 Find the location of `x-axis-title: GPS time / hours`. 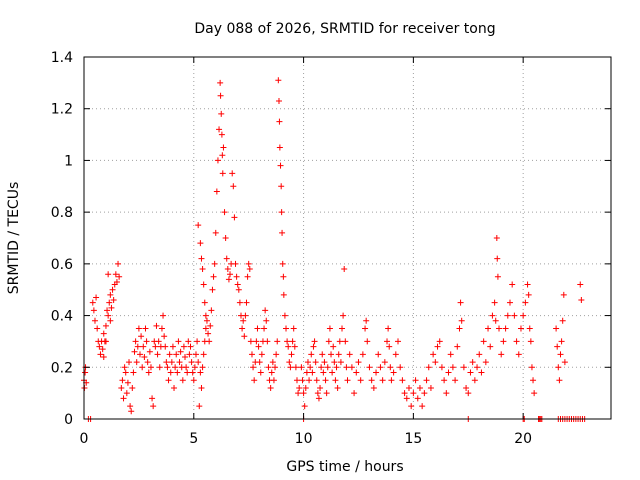

x-axis-title: GPS time / hours is located at coordinates (344, 467).